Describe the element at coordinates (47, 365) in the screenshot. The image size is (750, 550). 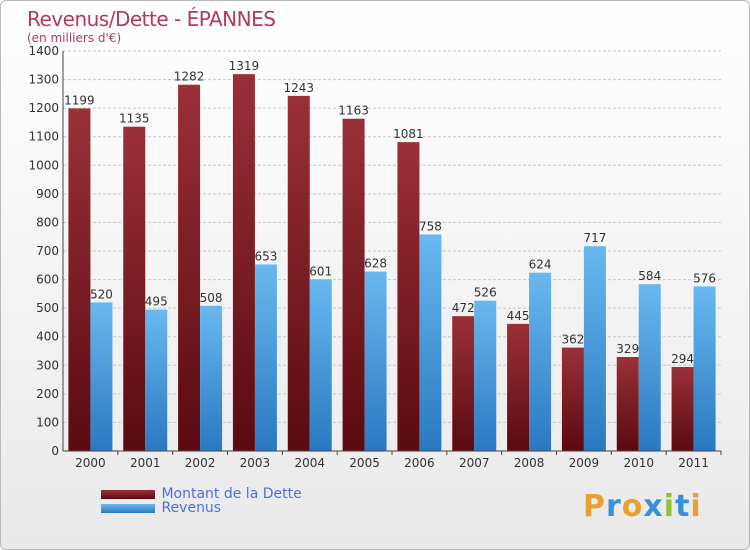
I see `y-tick-label: 300` at that location.